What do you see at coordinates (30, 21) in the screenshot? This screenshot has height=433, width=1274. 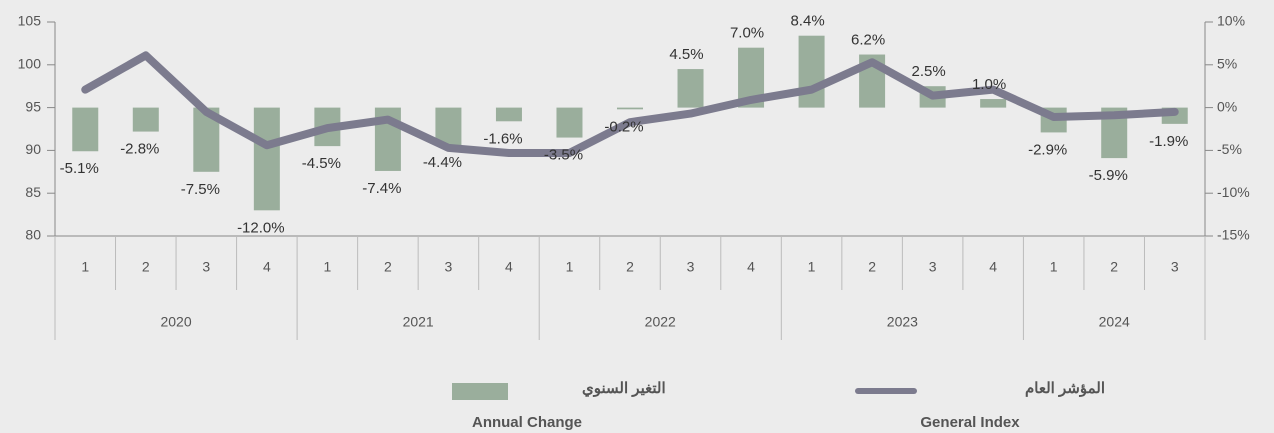 I see `y-tick-label: 105` at bounding box center [30, 21].